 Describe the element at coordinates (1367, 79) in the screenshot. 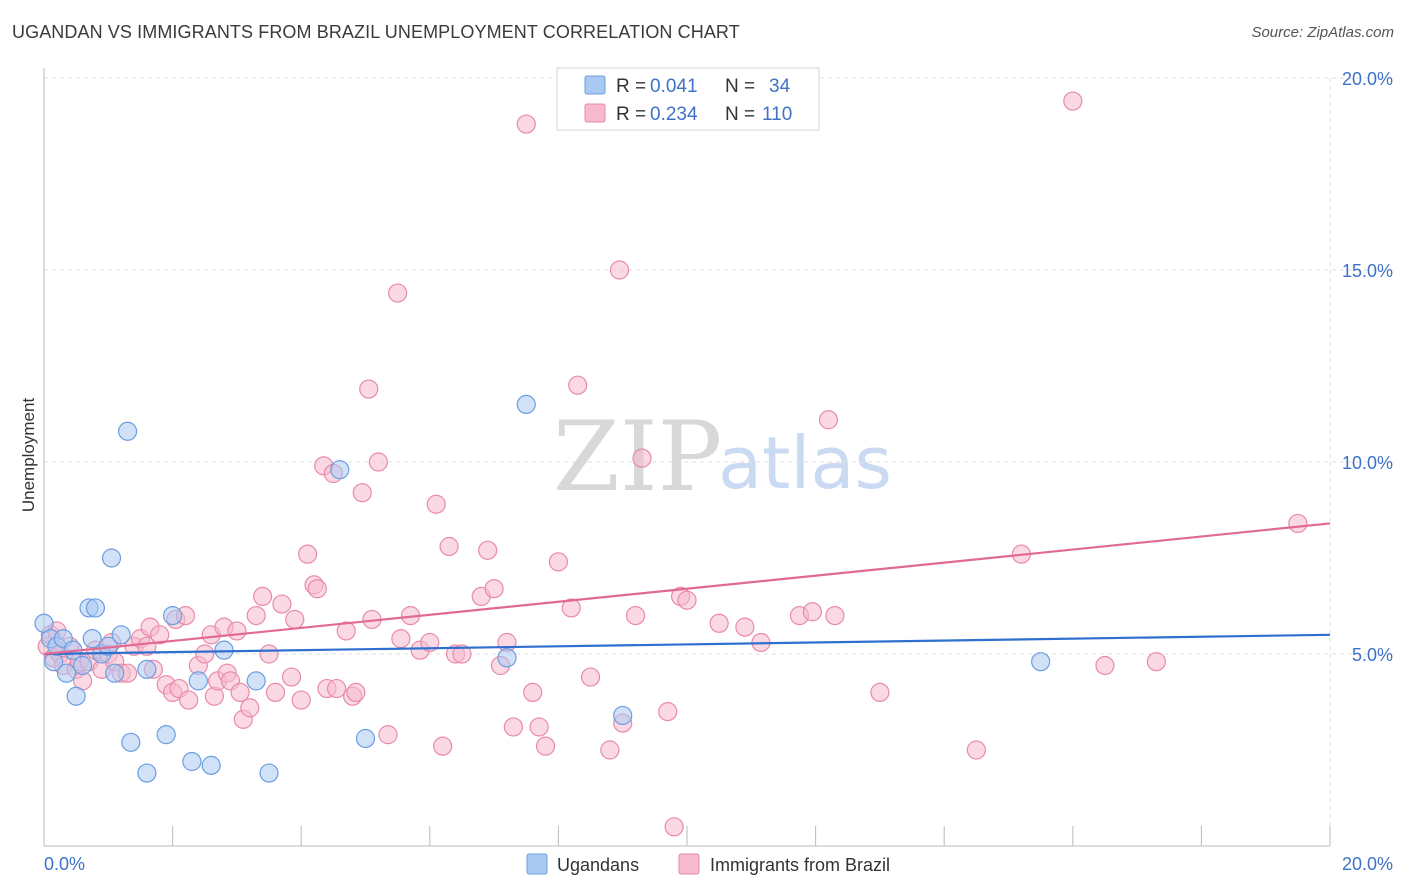

I see `y-tick-label-20: 20.0%` at that location.